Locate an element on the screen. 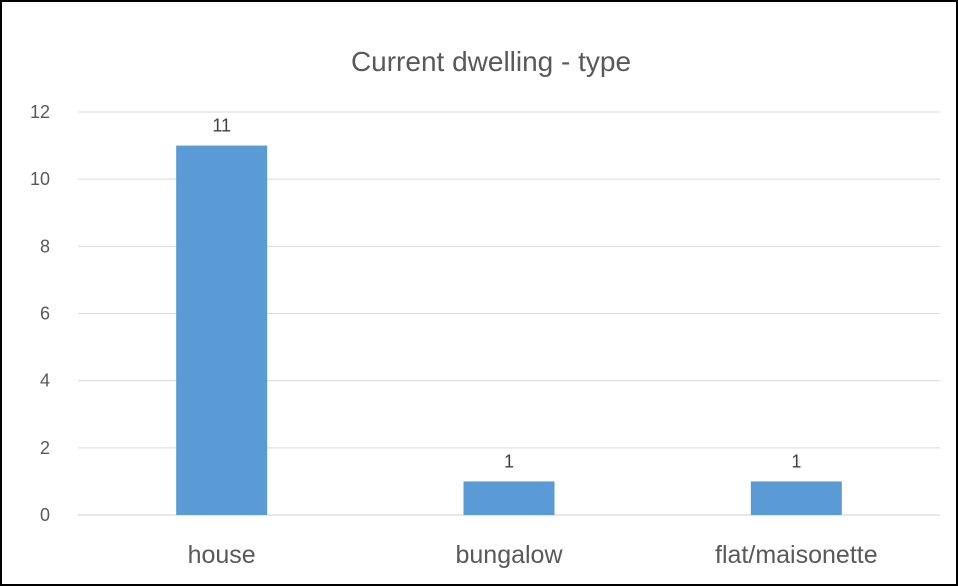  data-label-bungalow: 1 is located at coordinates (509, 461).